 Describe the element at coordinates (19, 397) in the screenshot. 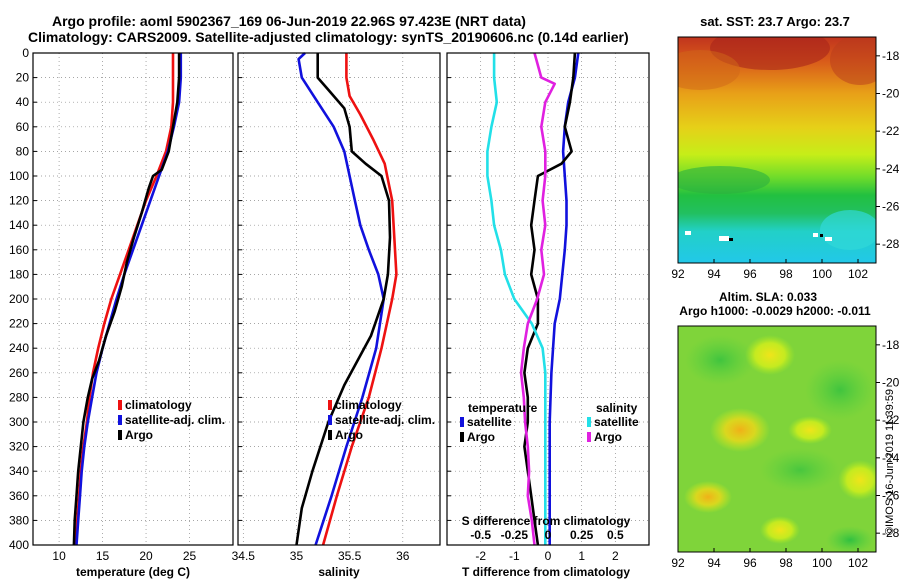

I see `y-tick-label: 280` at that location.